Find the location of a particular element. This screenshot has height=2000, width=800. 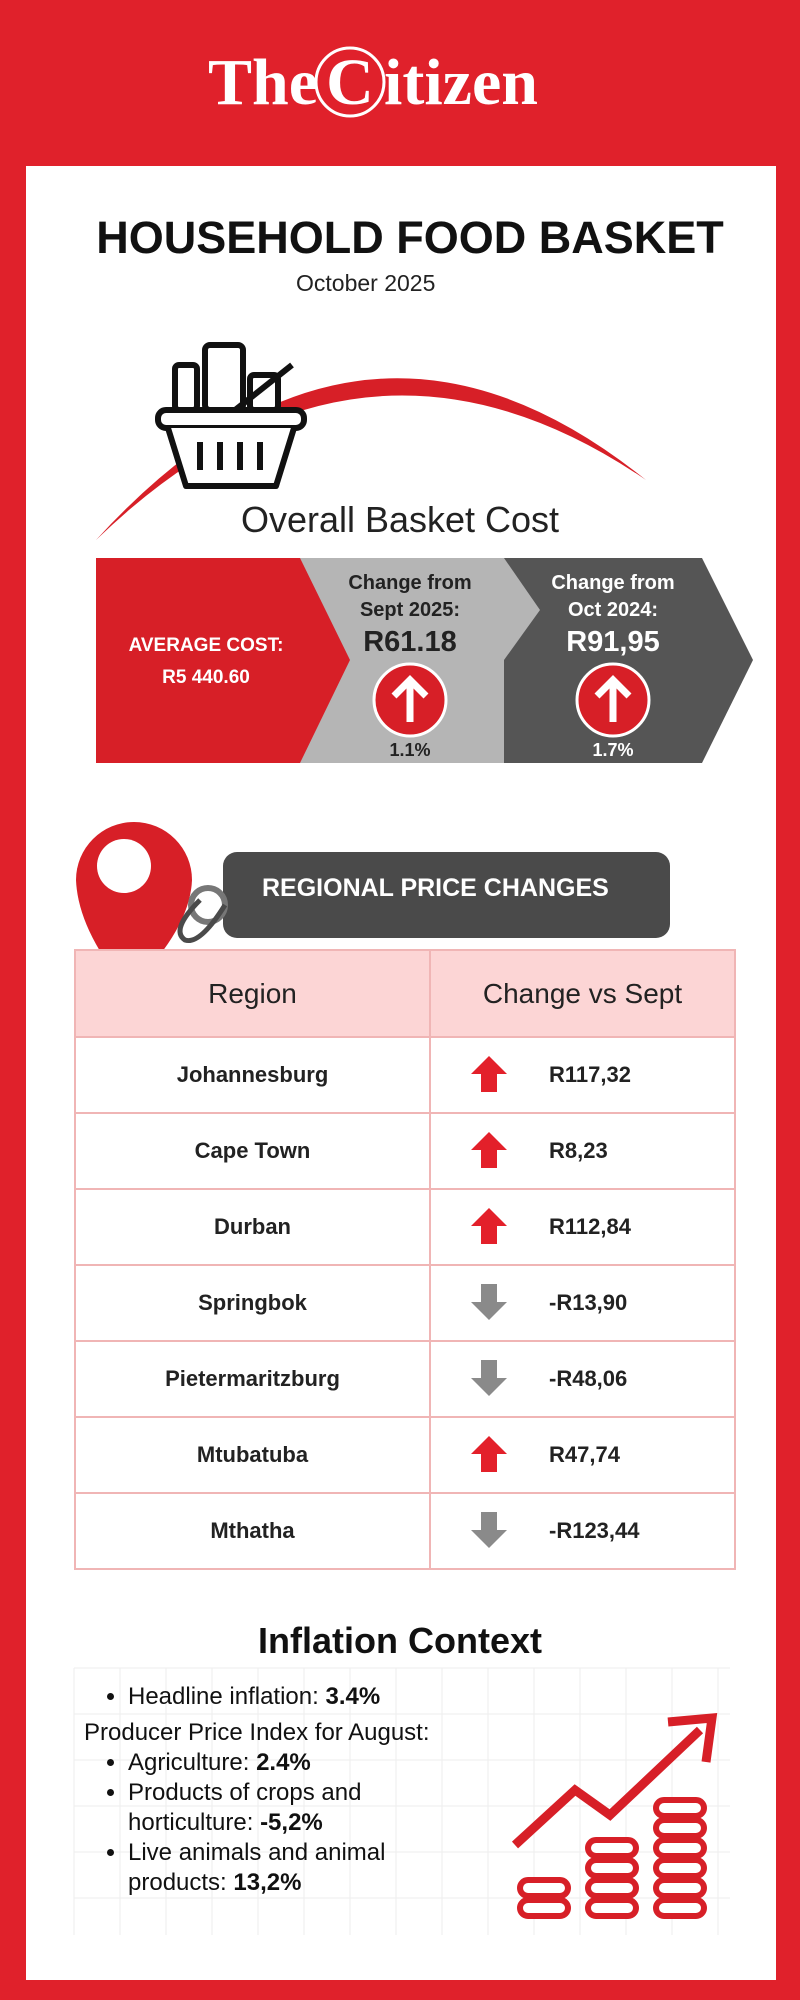

item-label: Products of crops and horticulture: is located at coordinates (245, 1807).